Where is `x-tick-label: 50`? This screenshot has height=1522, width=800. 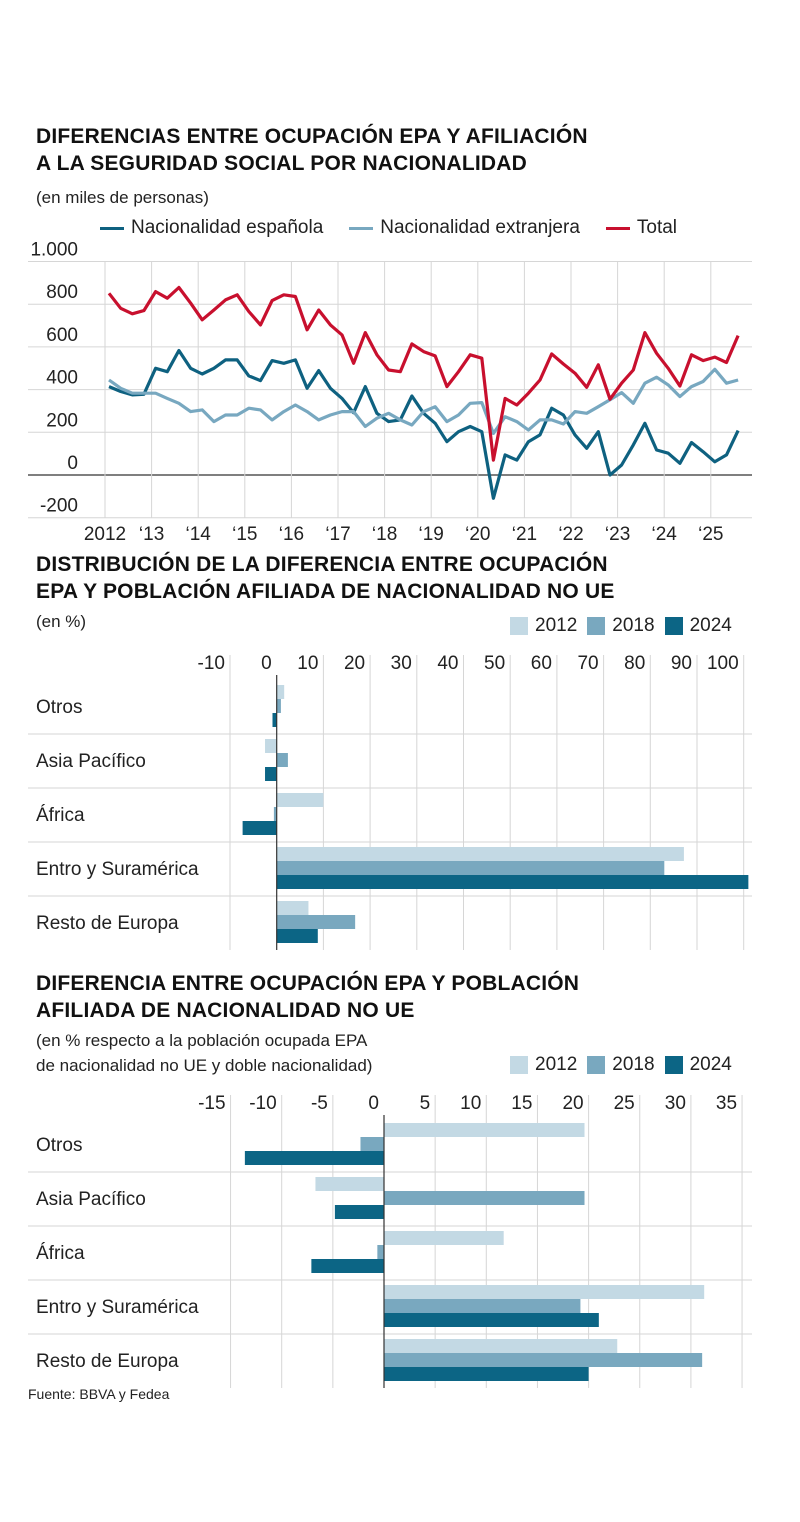 x-tick-label: 50 is located at coordinates (494, 663).